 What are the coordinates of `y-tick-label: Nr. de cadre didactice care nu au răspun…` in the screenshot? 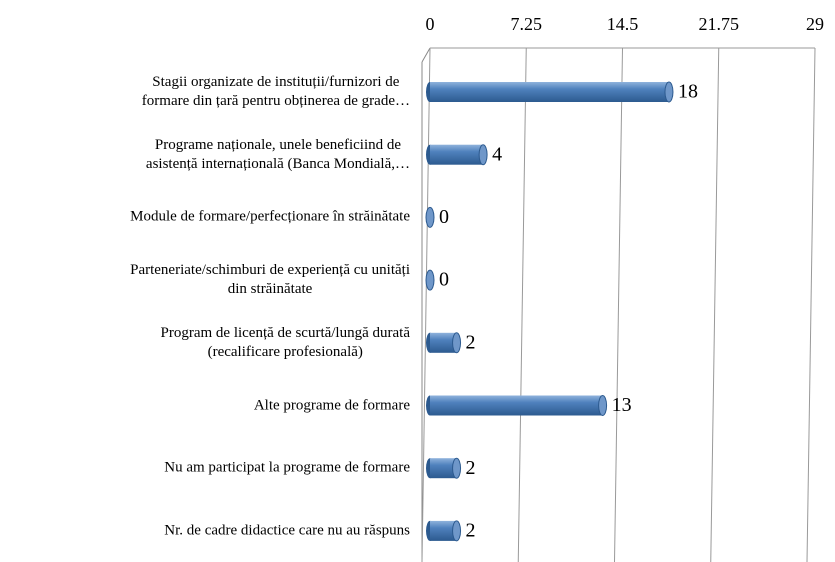 It's located at (287, 530).